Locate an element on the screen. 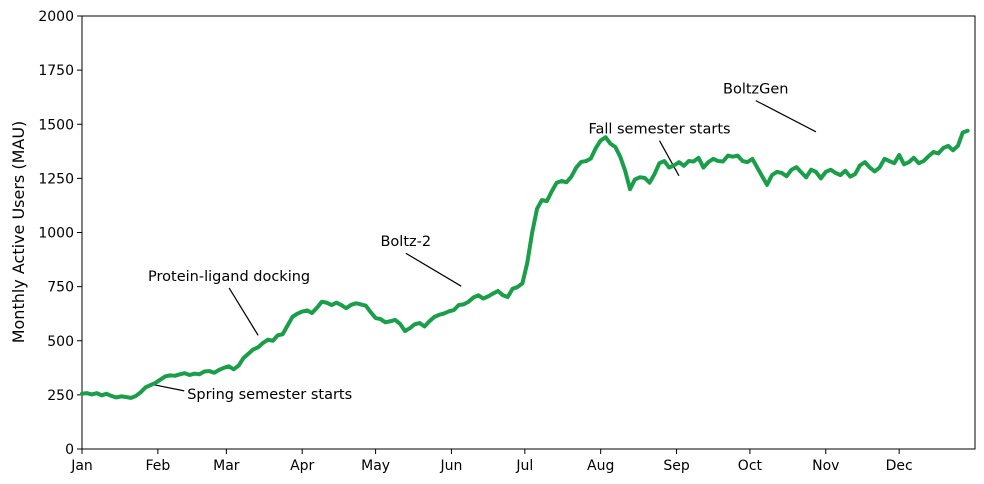 The height and width of the screenshot is (484, 984). annotation-label: Protein-ligand docking is located at coordinates (229, 277).